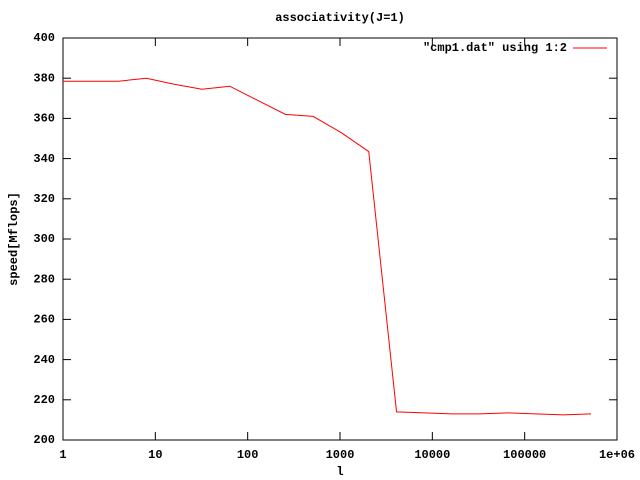  What do you see at coordinates (62, 455) in the screenshot?
I see `x-tick-label: 1` at bounding box center [62, 455].